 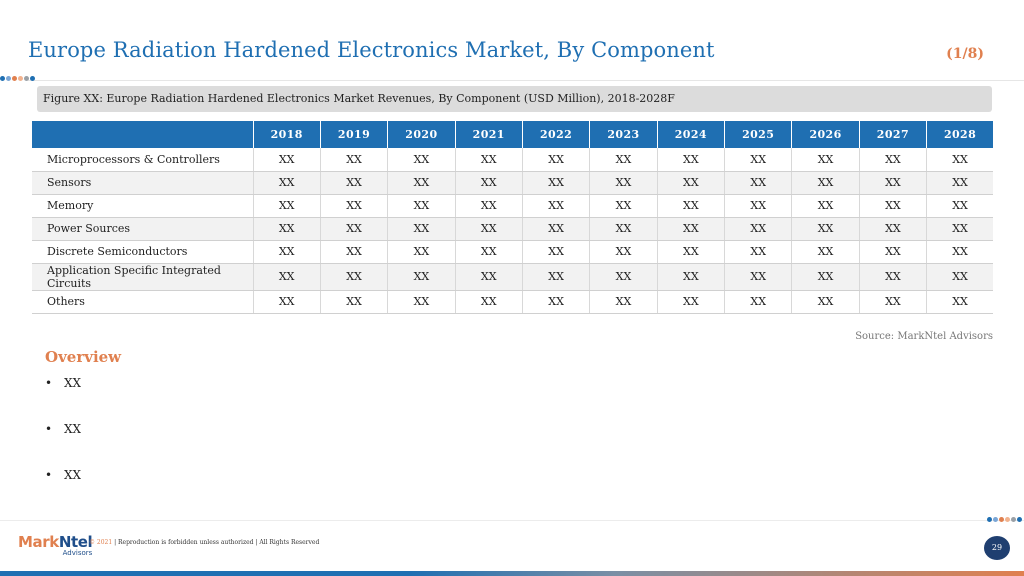 I want to click on row-label: Power Sources, so click(x=143, y=229).